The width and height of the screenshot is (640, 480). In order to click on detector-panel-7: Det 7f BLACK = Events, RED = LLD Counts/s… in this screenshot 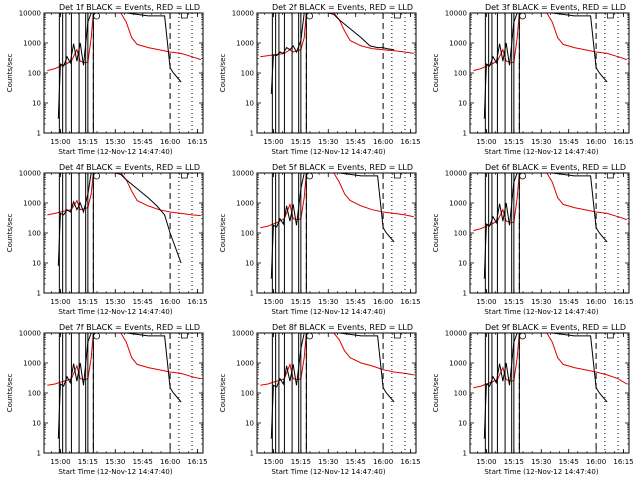, I will do `click(107, 399)`.